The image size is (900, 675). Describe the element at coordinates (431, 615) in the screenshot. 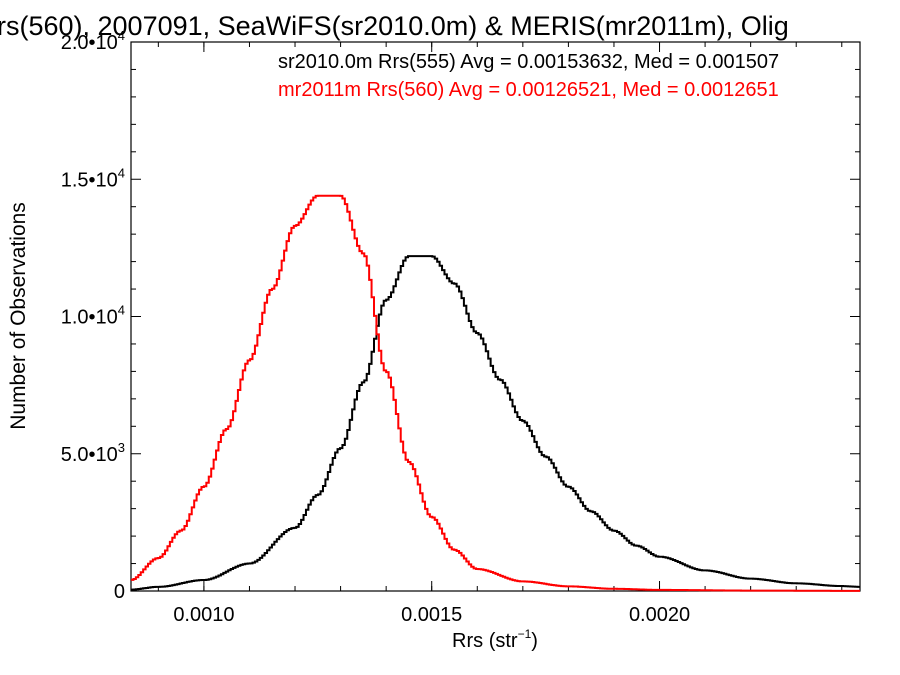

I see `x-tick-label: 0.0015` at that location.